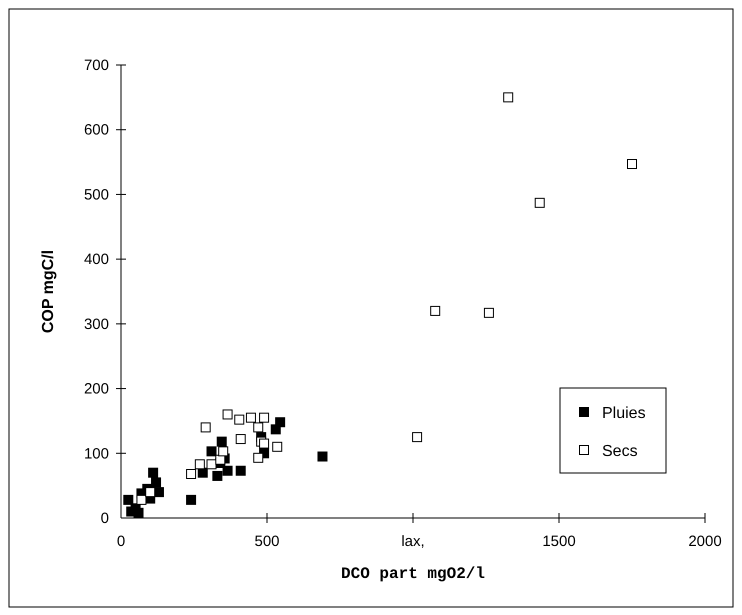 The image size is (742, 615). I want to click on y-tick-label: 700, so click(96, 65).